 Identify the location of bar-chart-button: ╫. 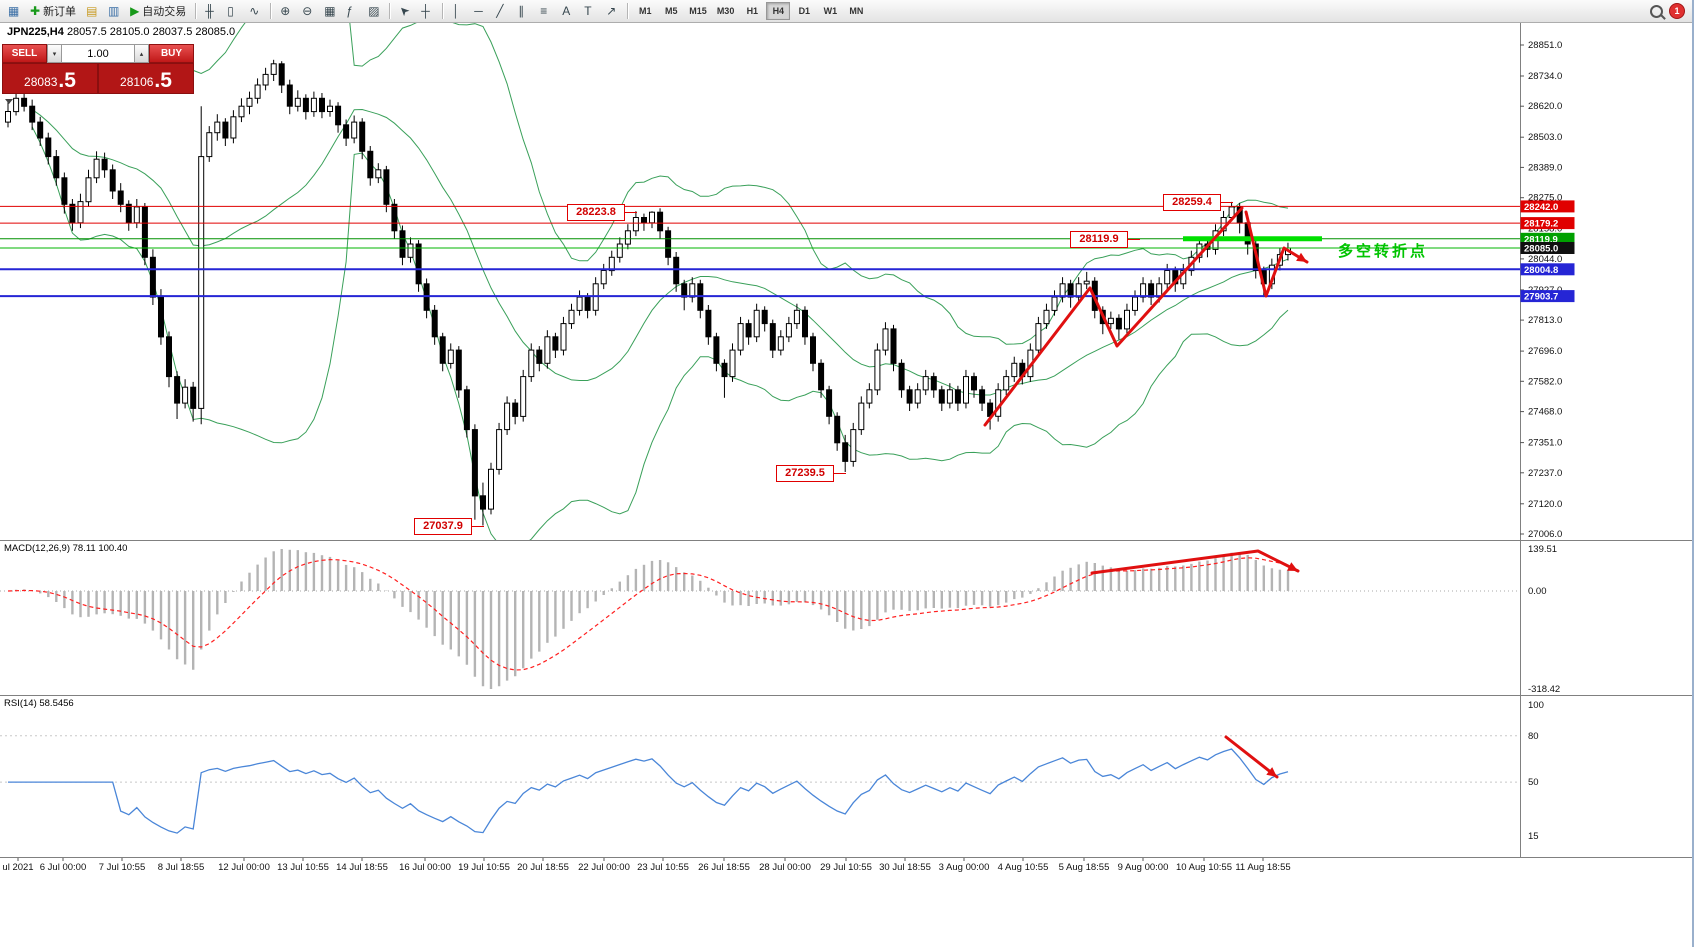
(211, 11).